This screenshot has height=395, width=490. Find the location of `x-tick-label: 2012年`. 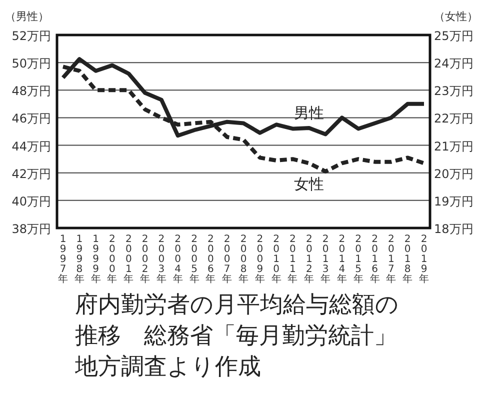

x-tick-label: 2012年 is located at coordinates (309, 259).